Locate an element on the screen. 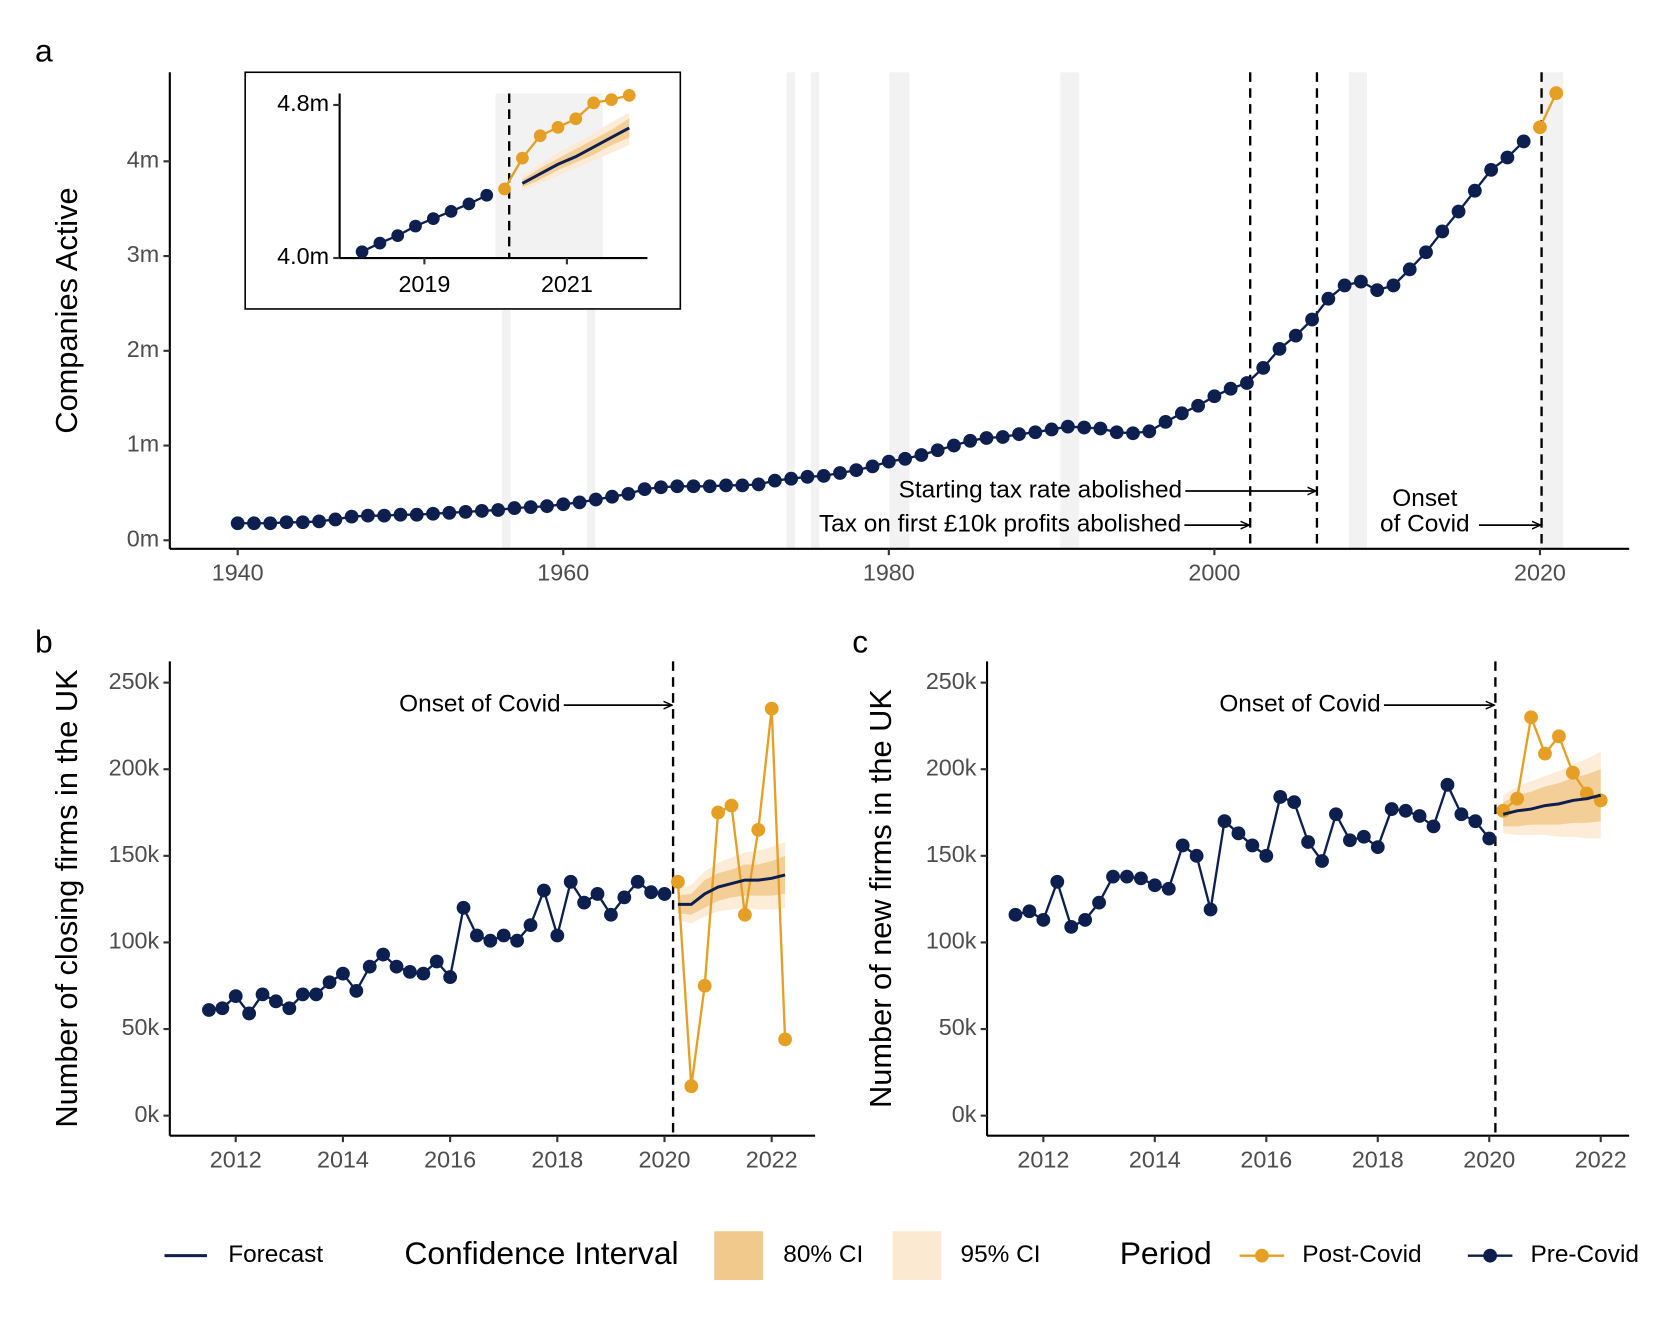 This screenshot has width=1661, height=1329. annotation-text: Starting tax rate abolished is located at coordinates (1041, 489).